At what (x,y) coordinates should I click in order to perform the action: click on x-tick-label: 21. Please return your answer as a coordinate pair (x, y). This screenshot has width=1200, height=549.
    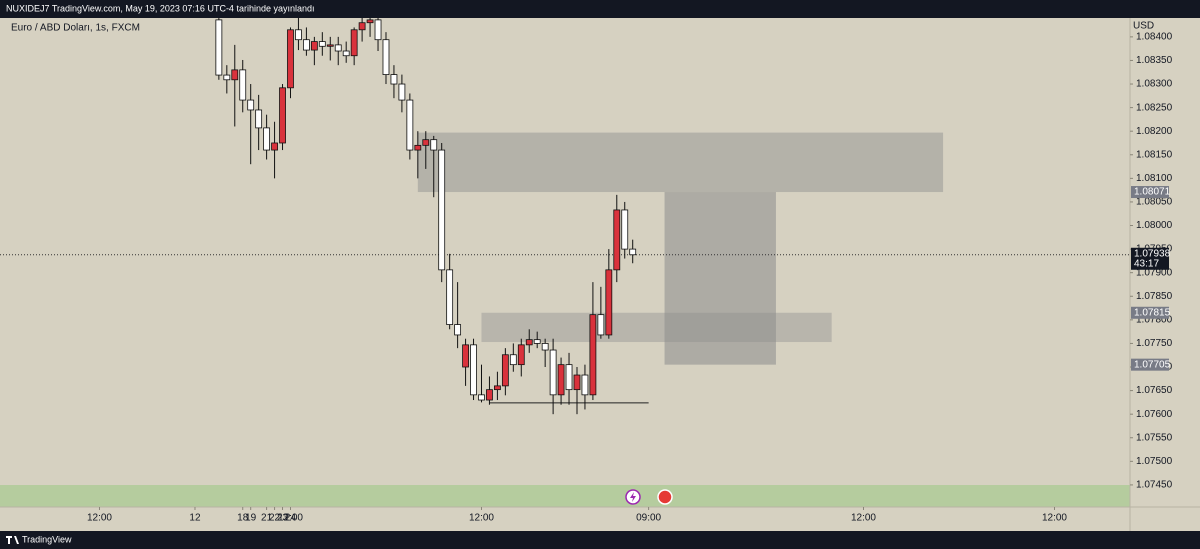
    Looking at the image, I should click on (267, 518).